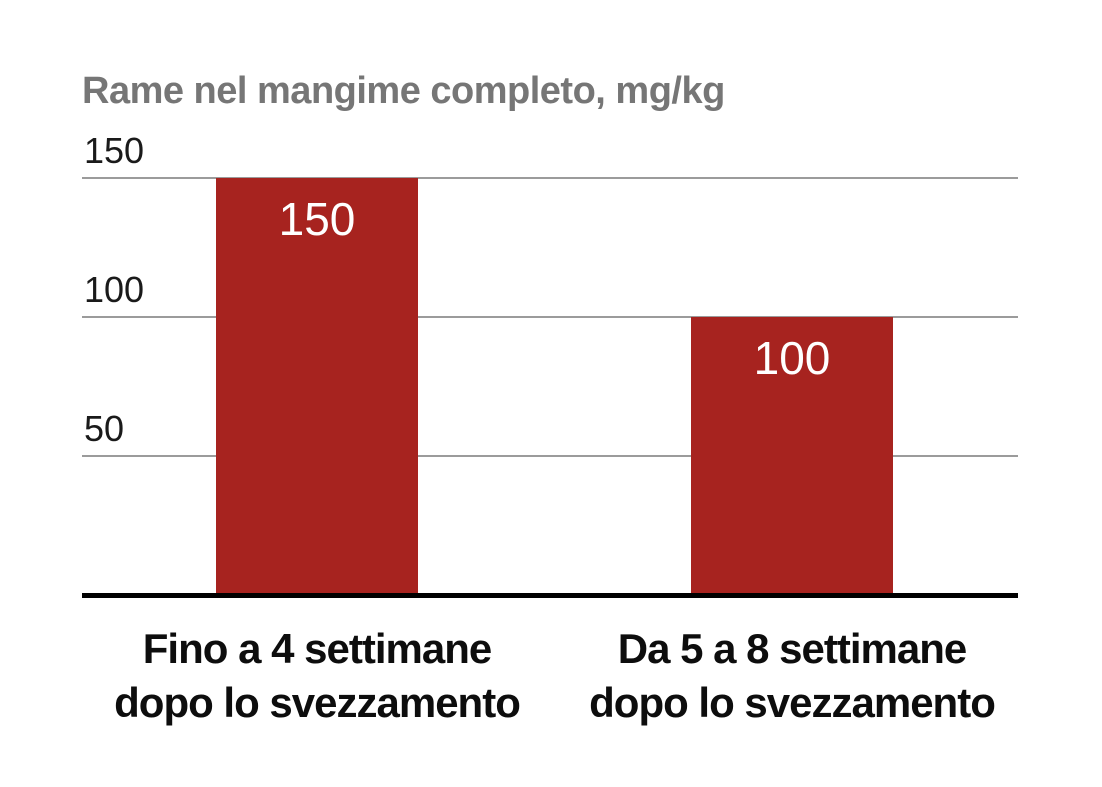 The height and width of the screenshot is (787, 1102). I want to click on y-axis-tick-label: 50, so click(104, 428).